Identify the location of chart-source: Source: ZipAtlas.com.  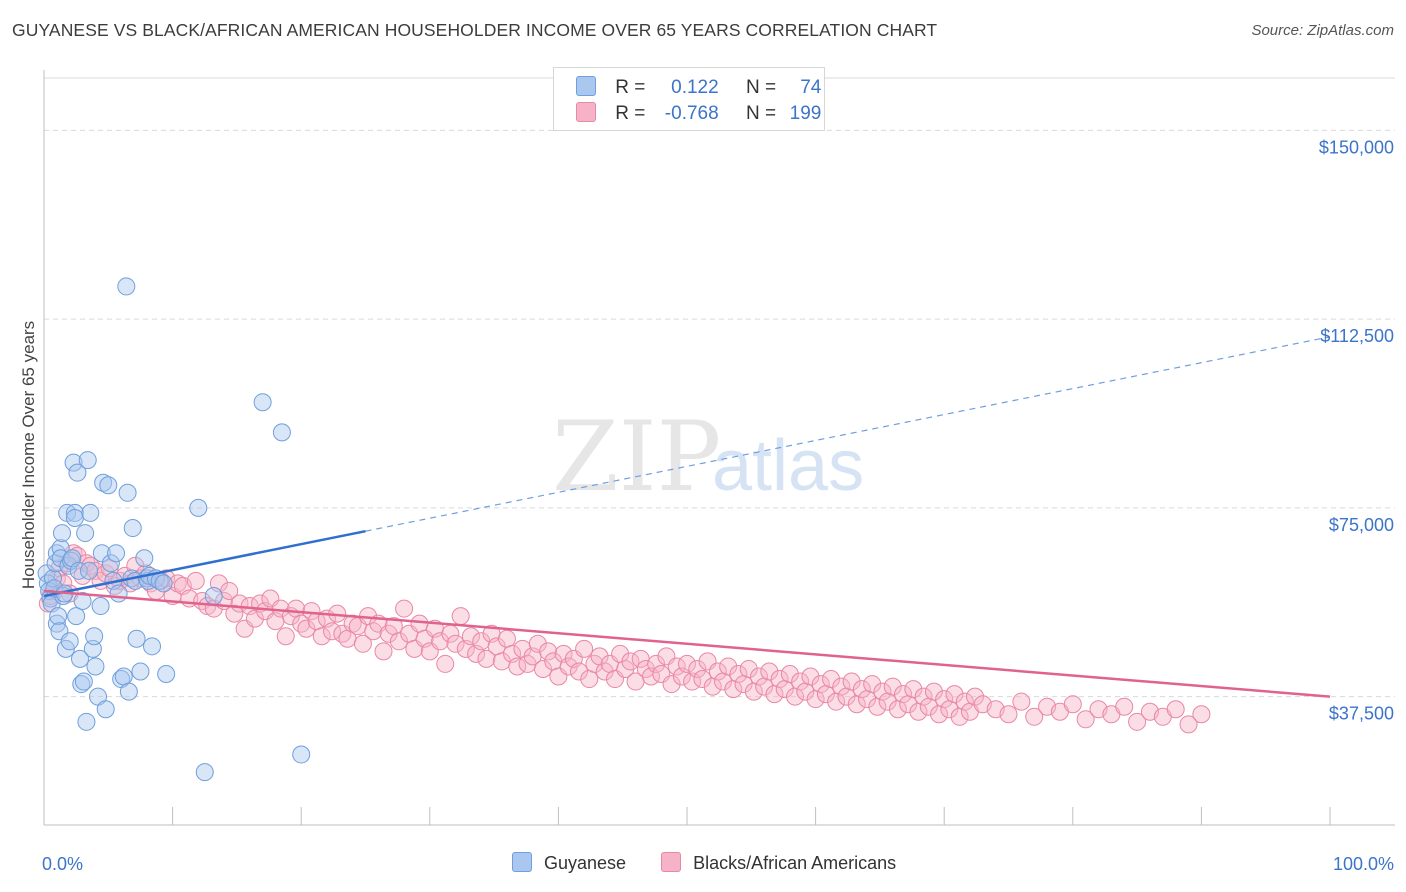
(1322, 30).